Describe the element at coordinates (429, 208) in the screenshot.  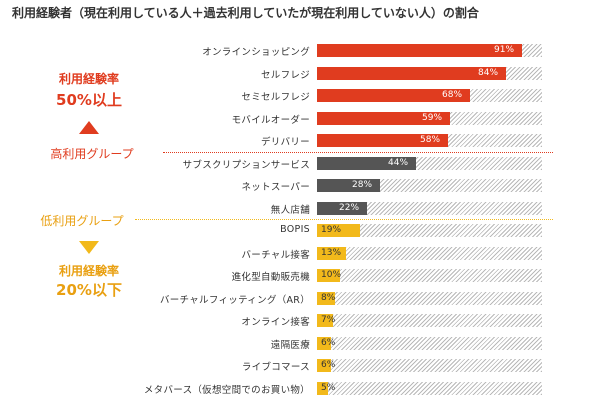
I see `bar-track: 22%` at that location.